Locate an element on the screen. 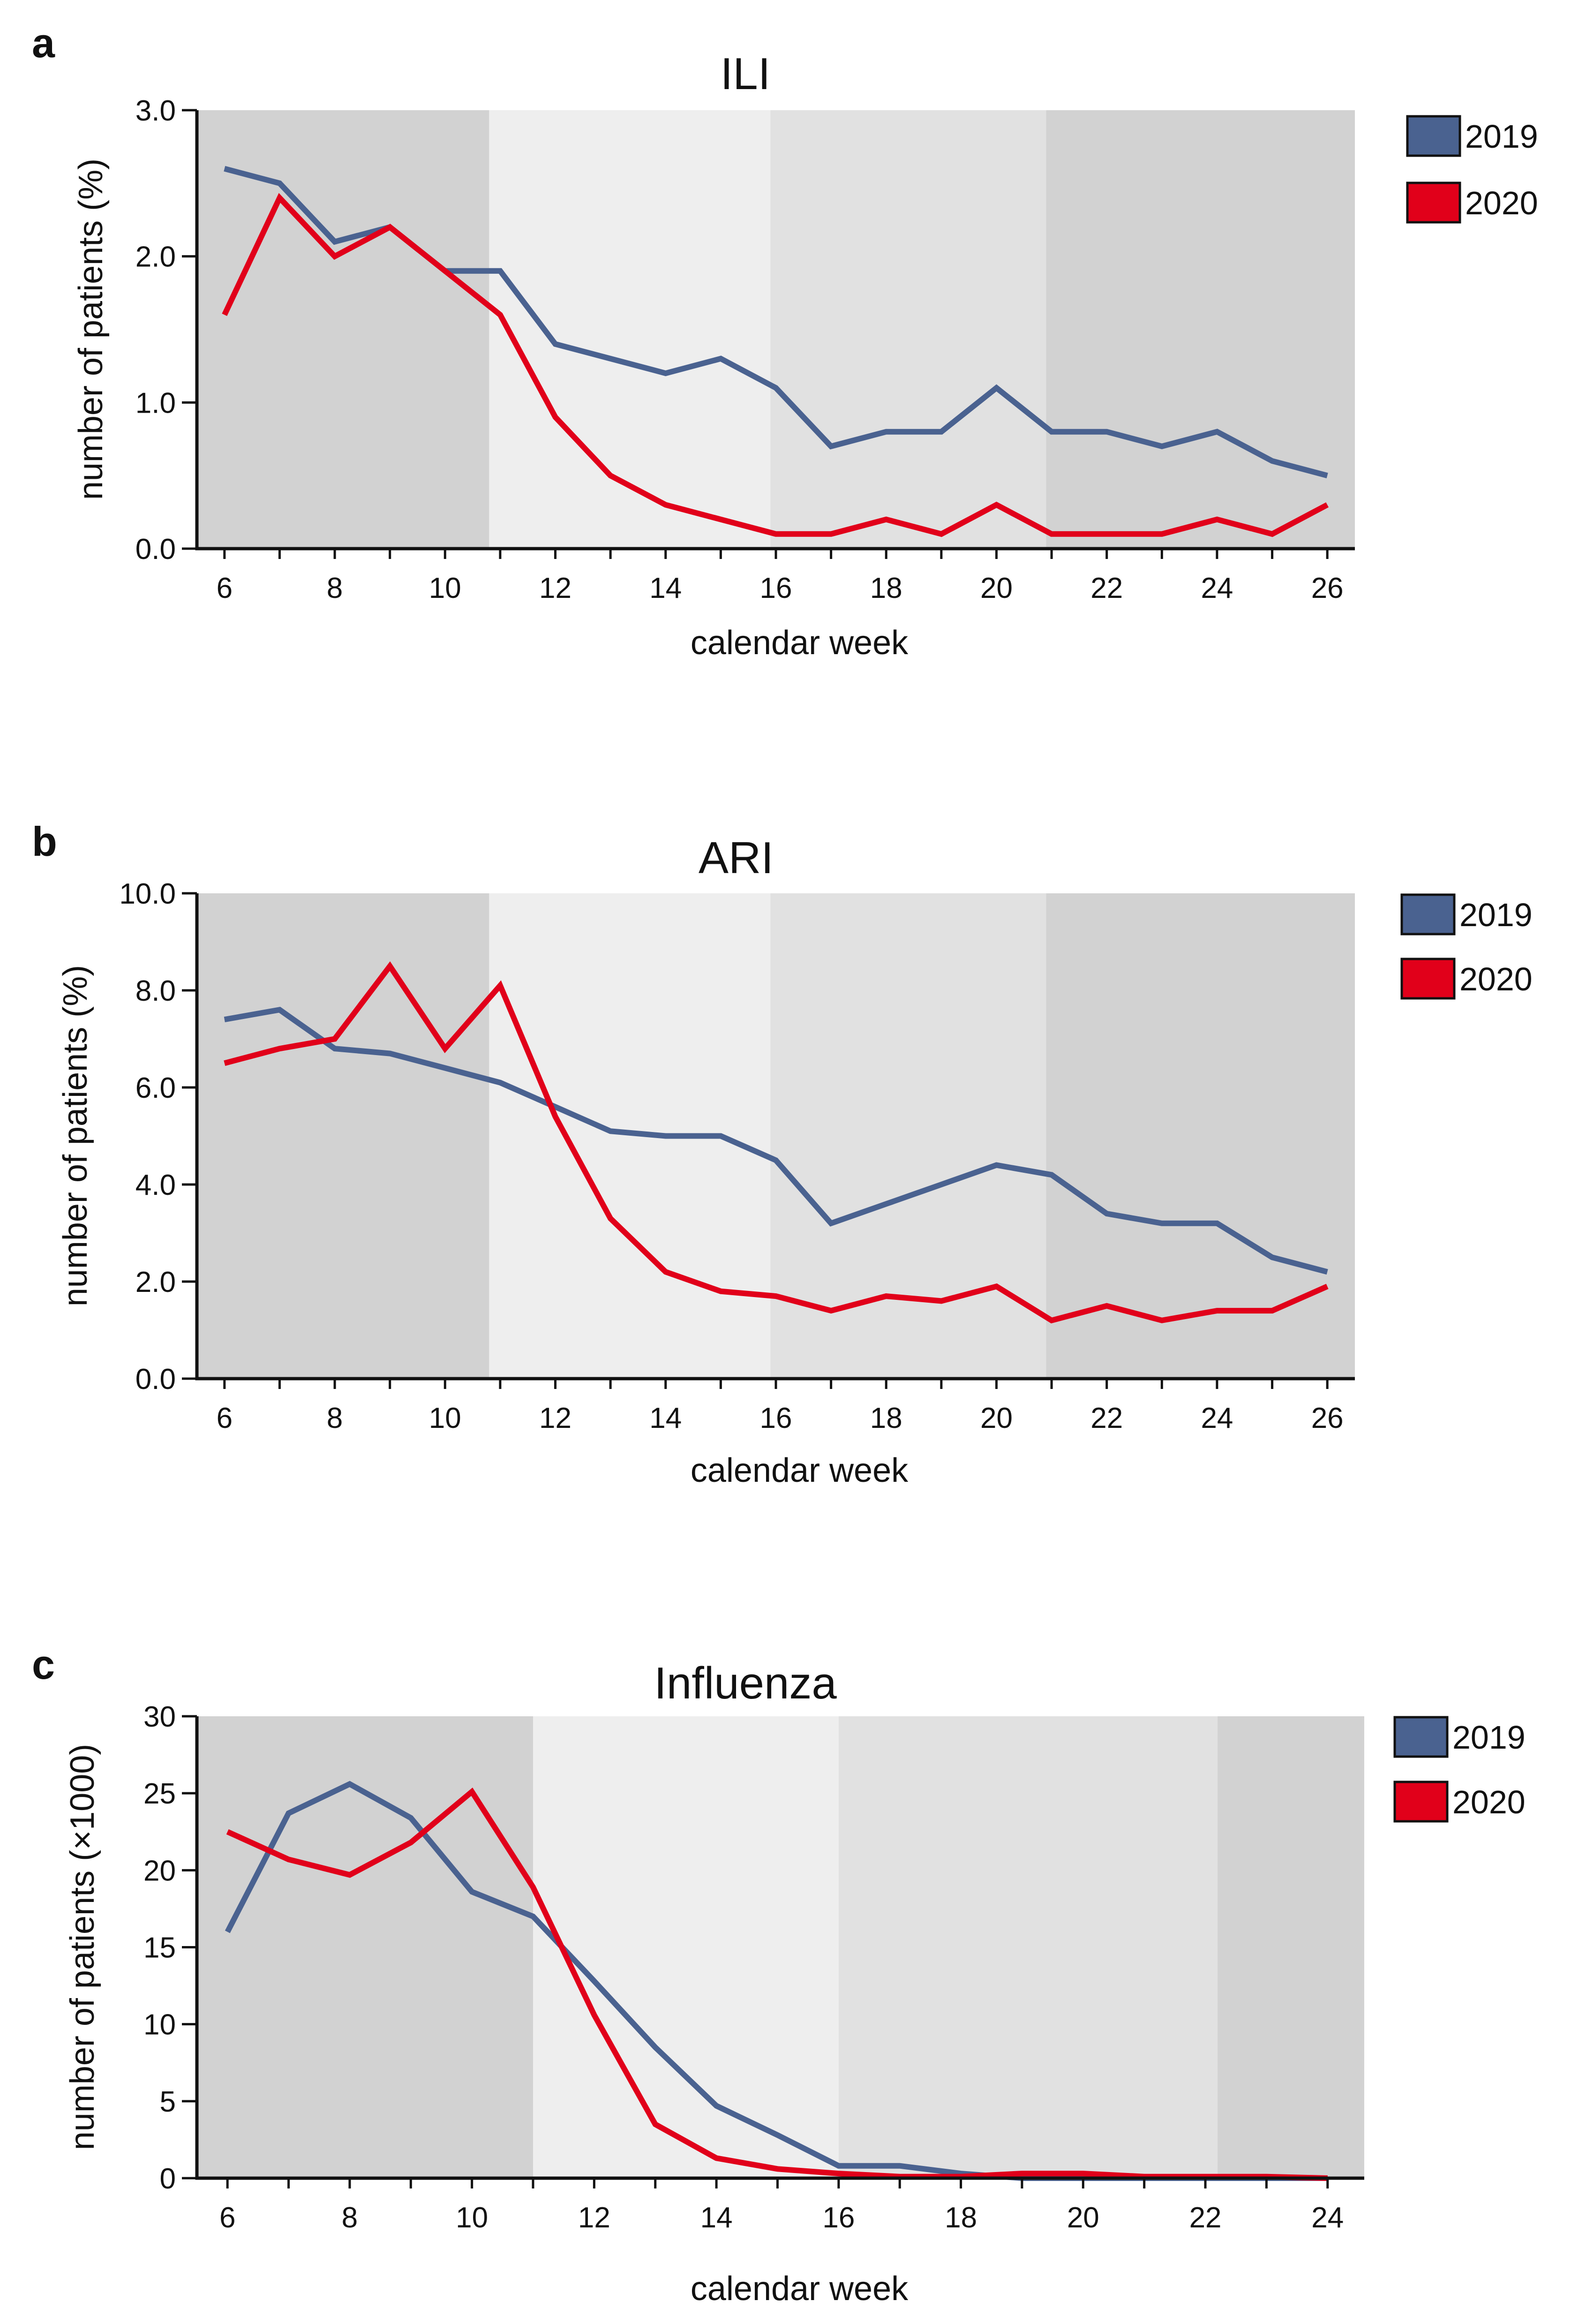  panel-letter: c is located at coordinates (43, 1664).